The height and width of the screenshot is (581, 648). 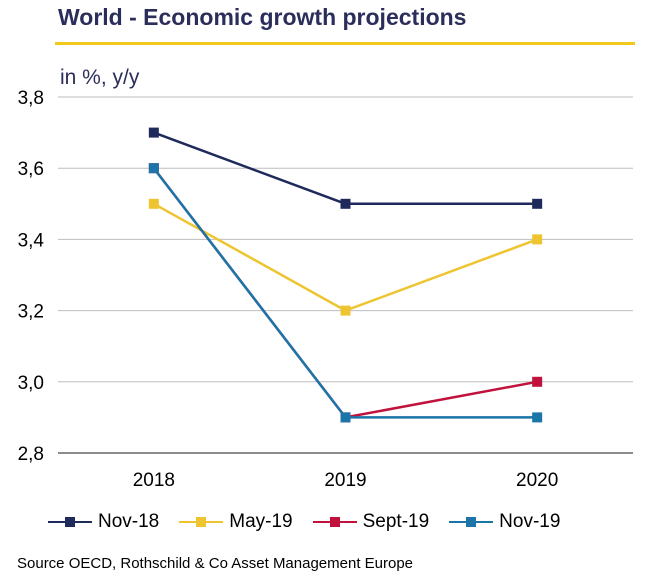 I want to click on x-tick-label: 2019, so click(x=345, y=480).